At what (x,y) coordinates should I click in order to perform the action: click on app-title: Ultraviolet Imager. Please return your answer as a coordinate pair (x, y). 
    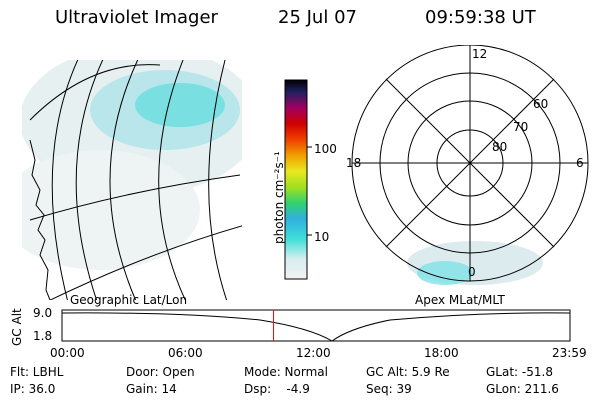
    Looking at the image, I should click on (136, 17).